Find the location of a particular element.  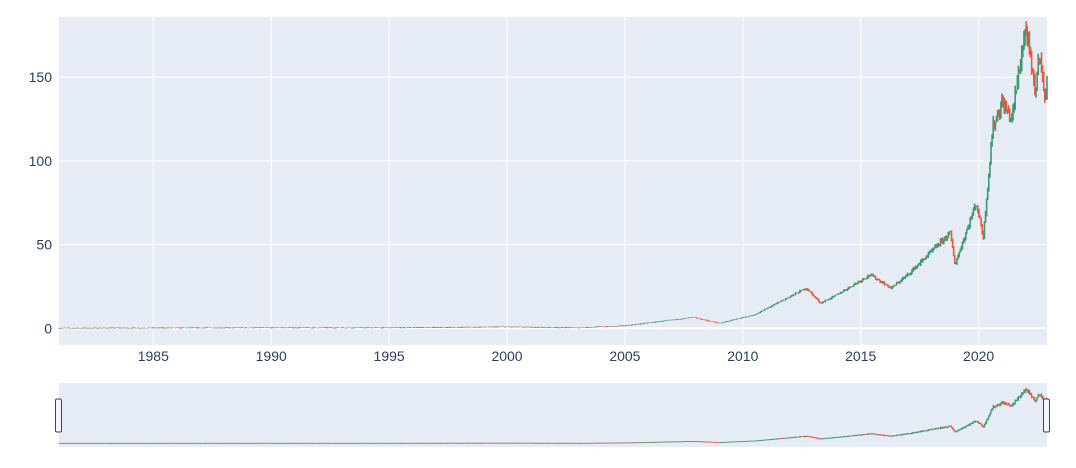

y-tick-label: 0 is located at coordinates (48, 328).